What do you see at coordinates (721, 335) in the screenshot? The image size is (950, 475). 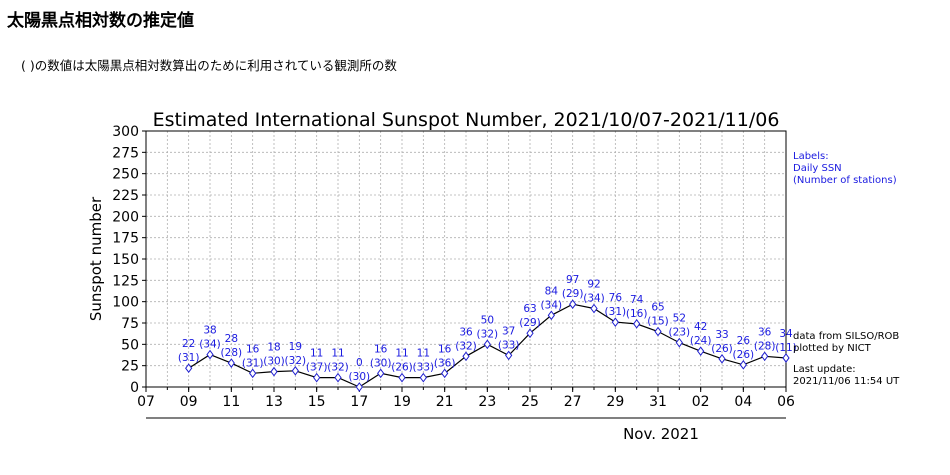 I see `value-label: 33` at bounding box center [721, 335].